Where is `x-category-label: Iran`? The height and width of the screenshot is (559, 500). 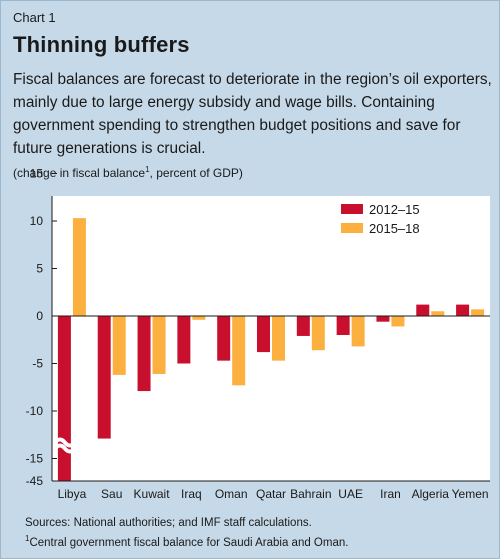
x-category-label: Iran is located at coordinates (390, 494).